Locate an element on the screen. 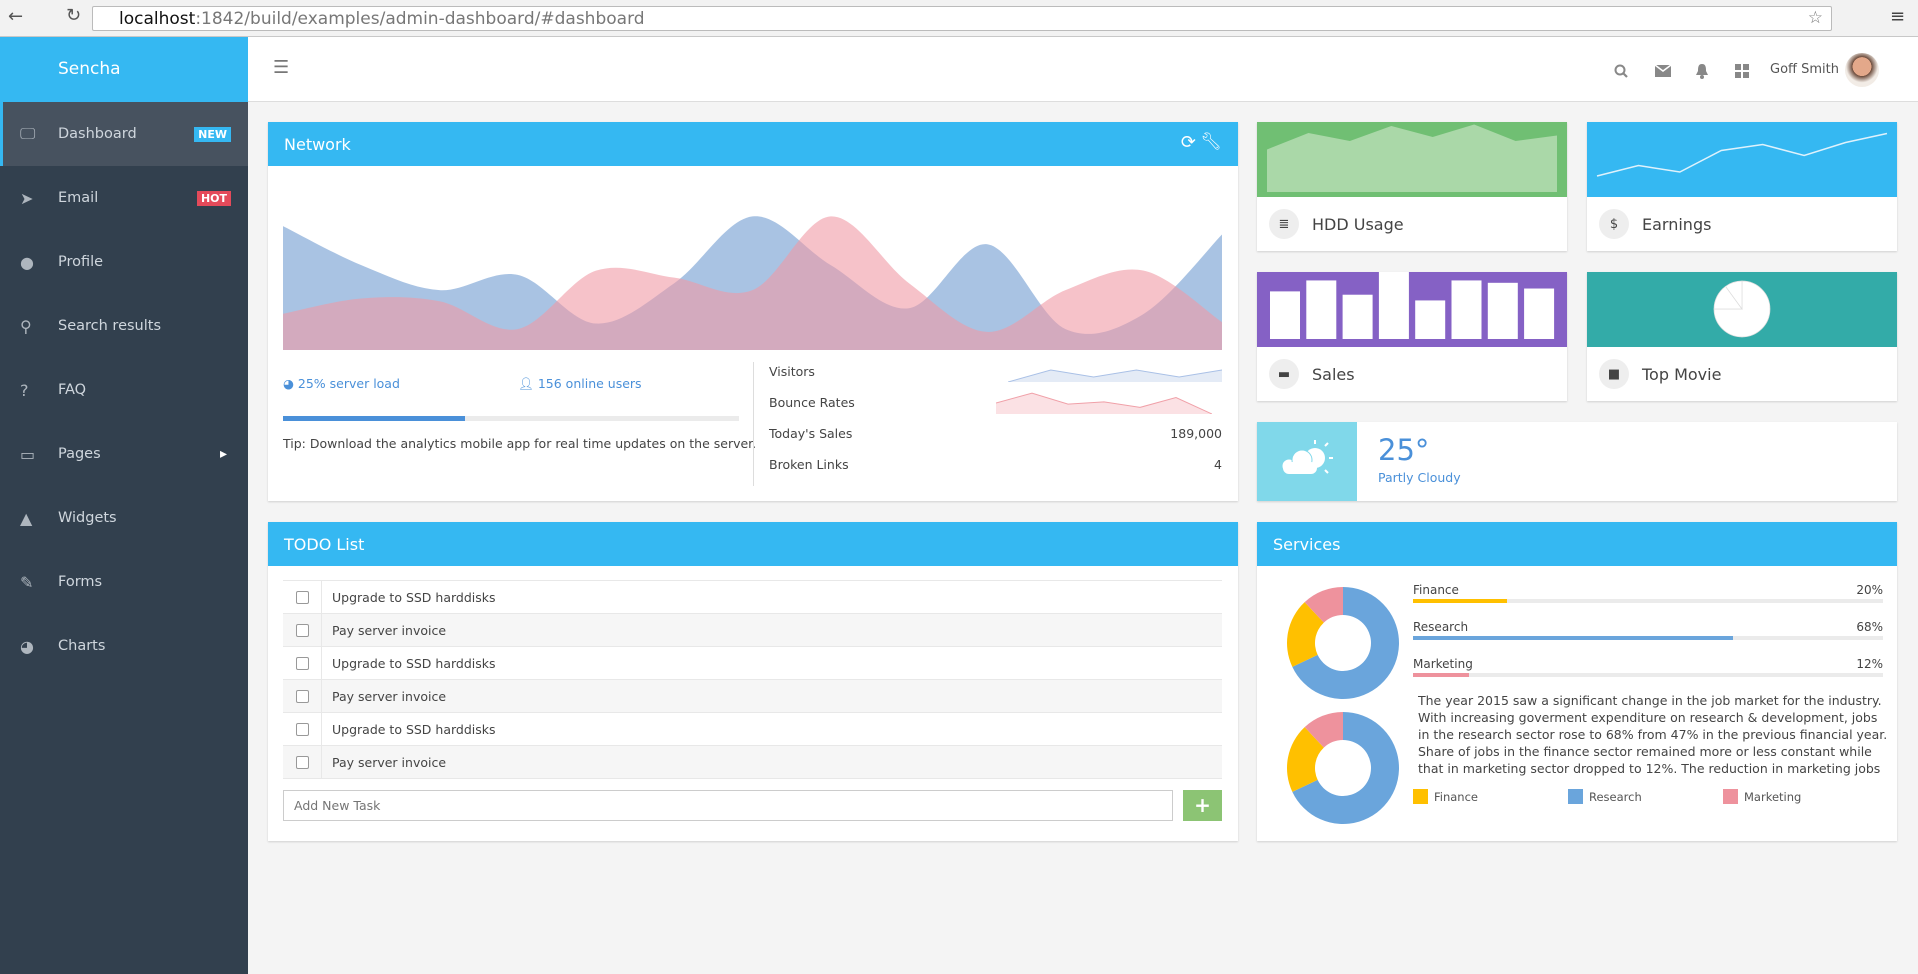 The image size is (1918, 974). donut-slice-research is located at coordinates (1345, 643).